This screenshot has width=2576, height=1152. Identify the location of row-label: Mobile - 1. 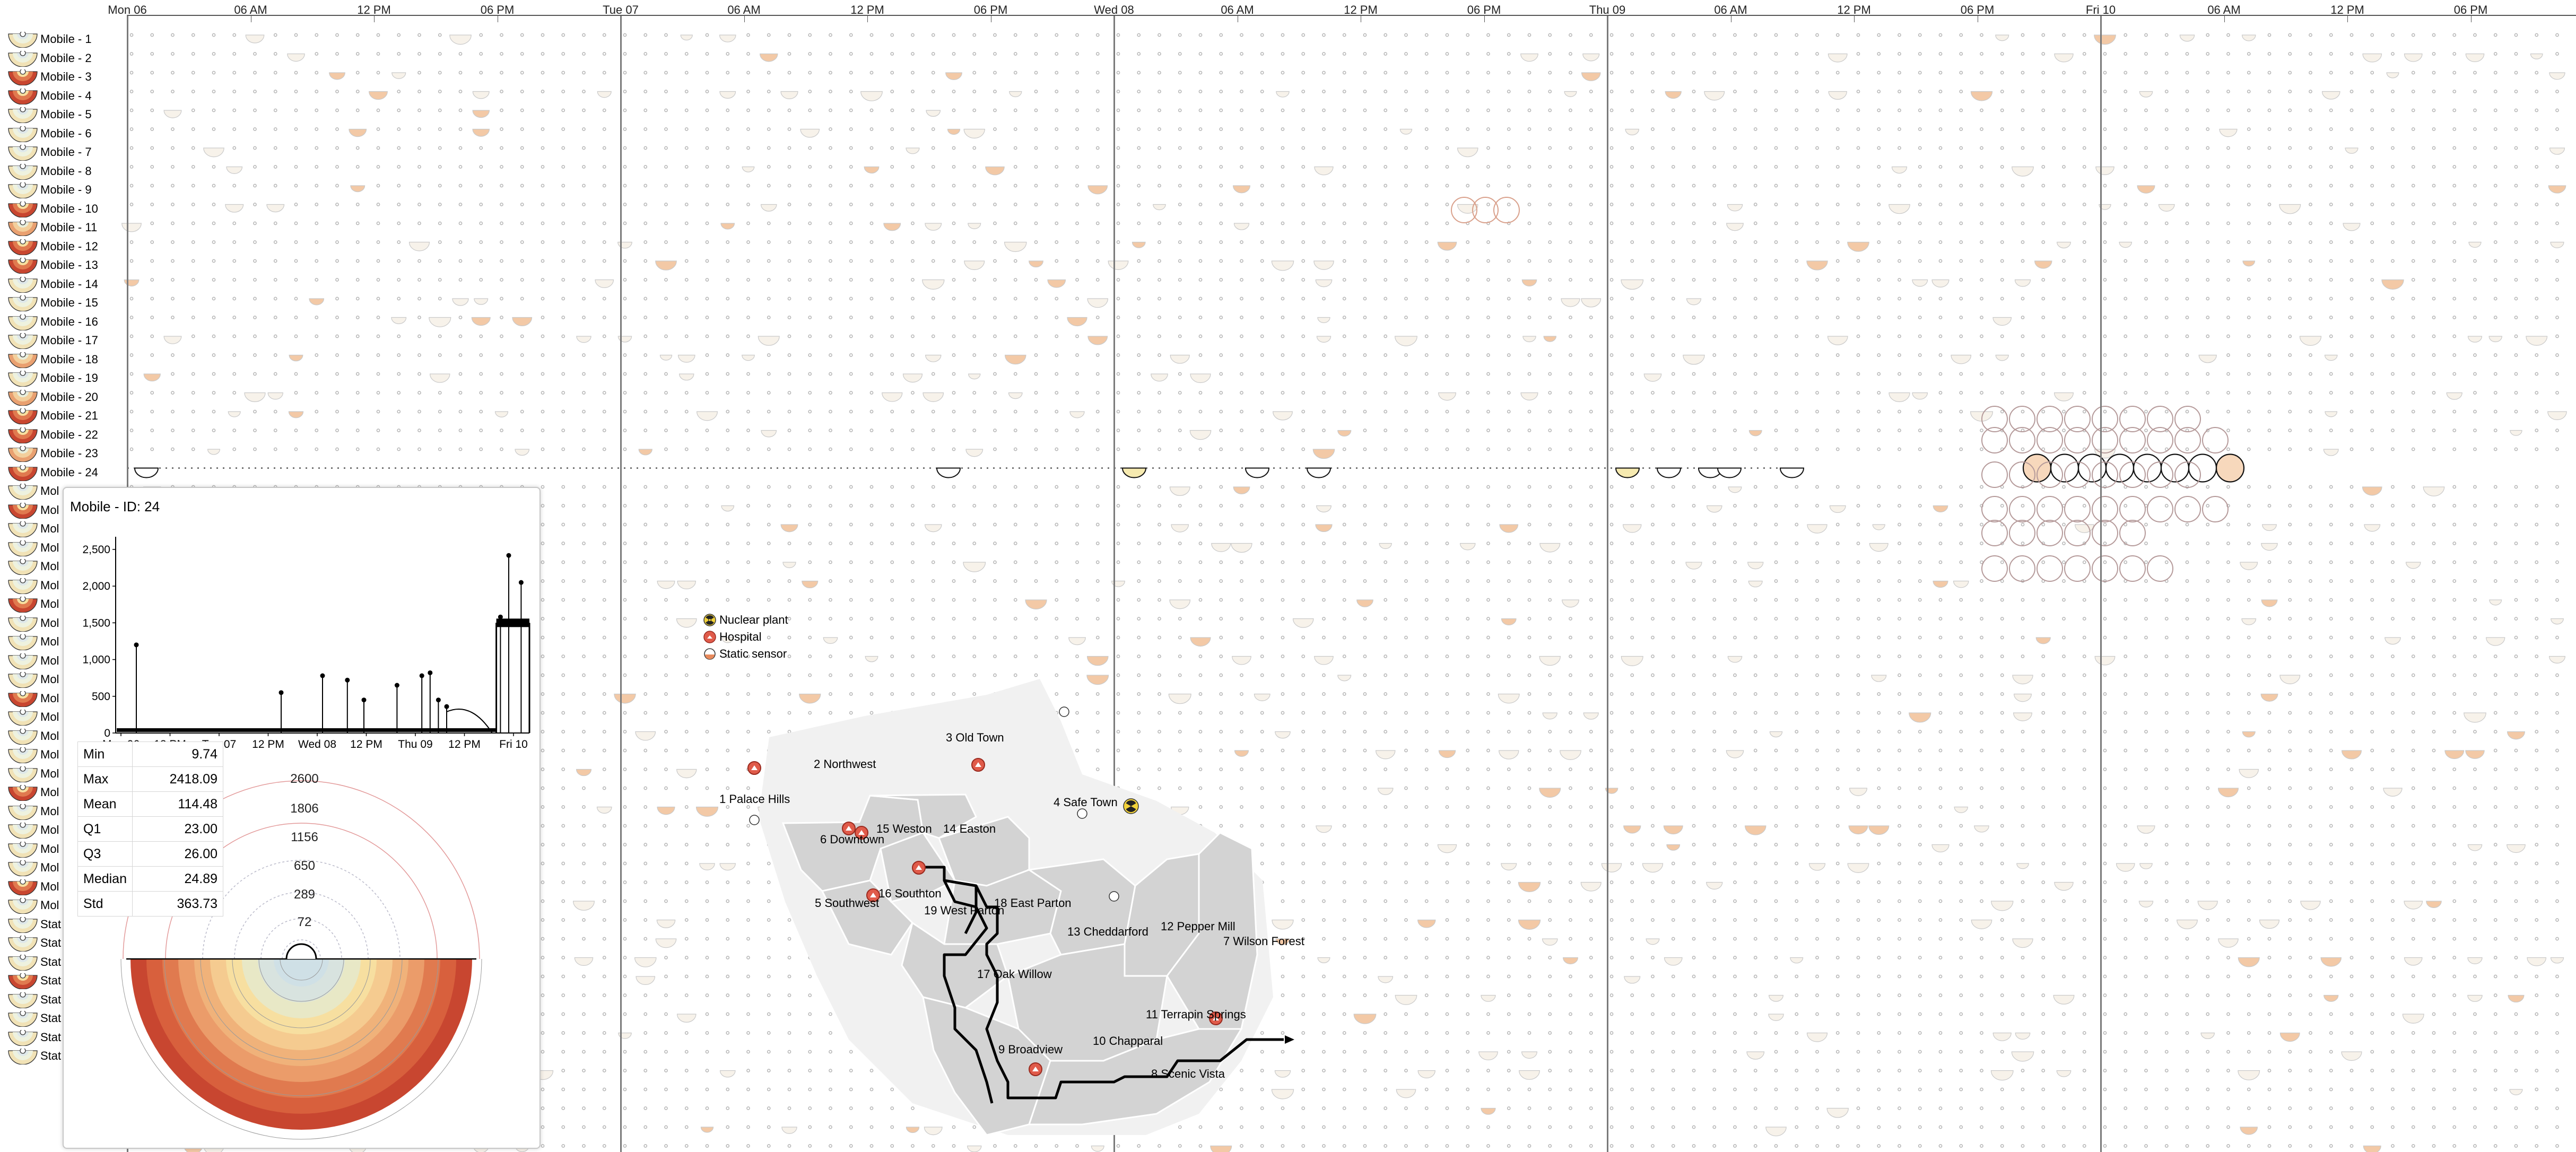
(66, 39).